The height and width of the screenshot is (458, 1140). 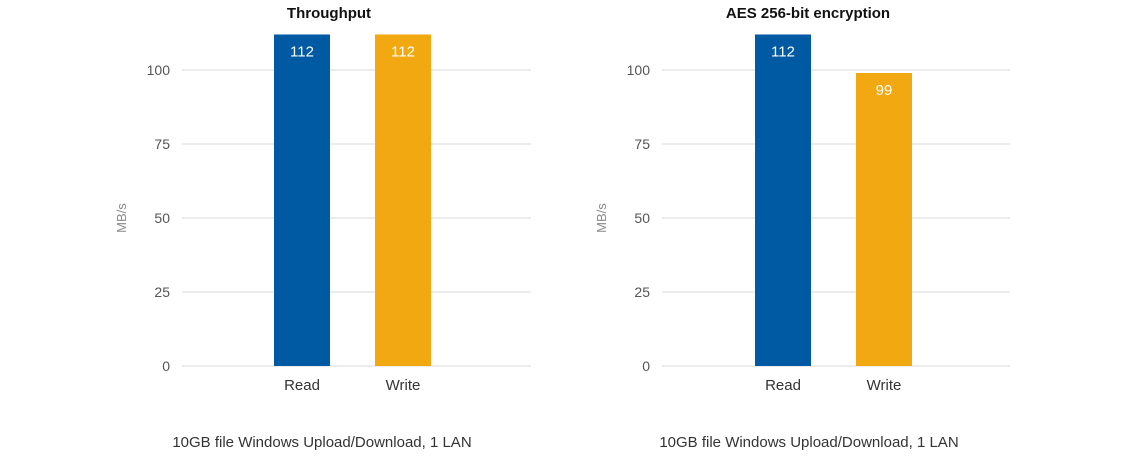 I want to click on chart-title: Throughput, so click(x=329, y=13).